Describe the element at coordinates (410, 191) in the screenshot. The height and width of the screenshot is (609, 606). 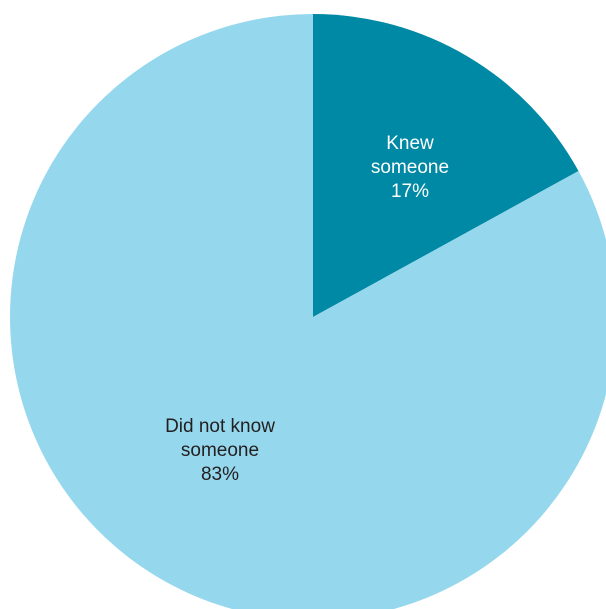
I see `pie-slice-value-label: 17%` at that location.